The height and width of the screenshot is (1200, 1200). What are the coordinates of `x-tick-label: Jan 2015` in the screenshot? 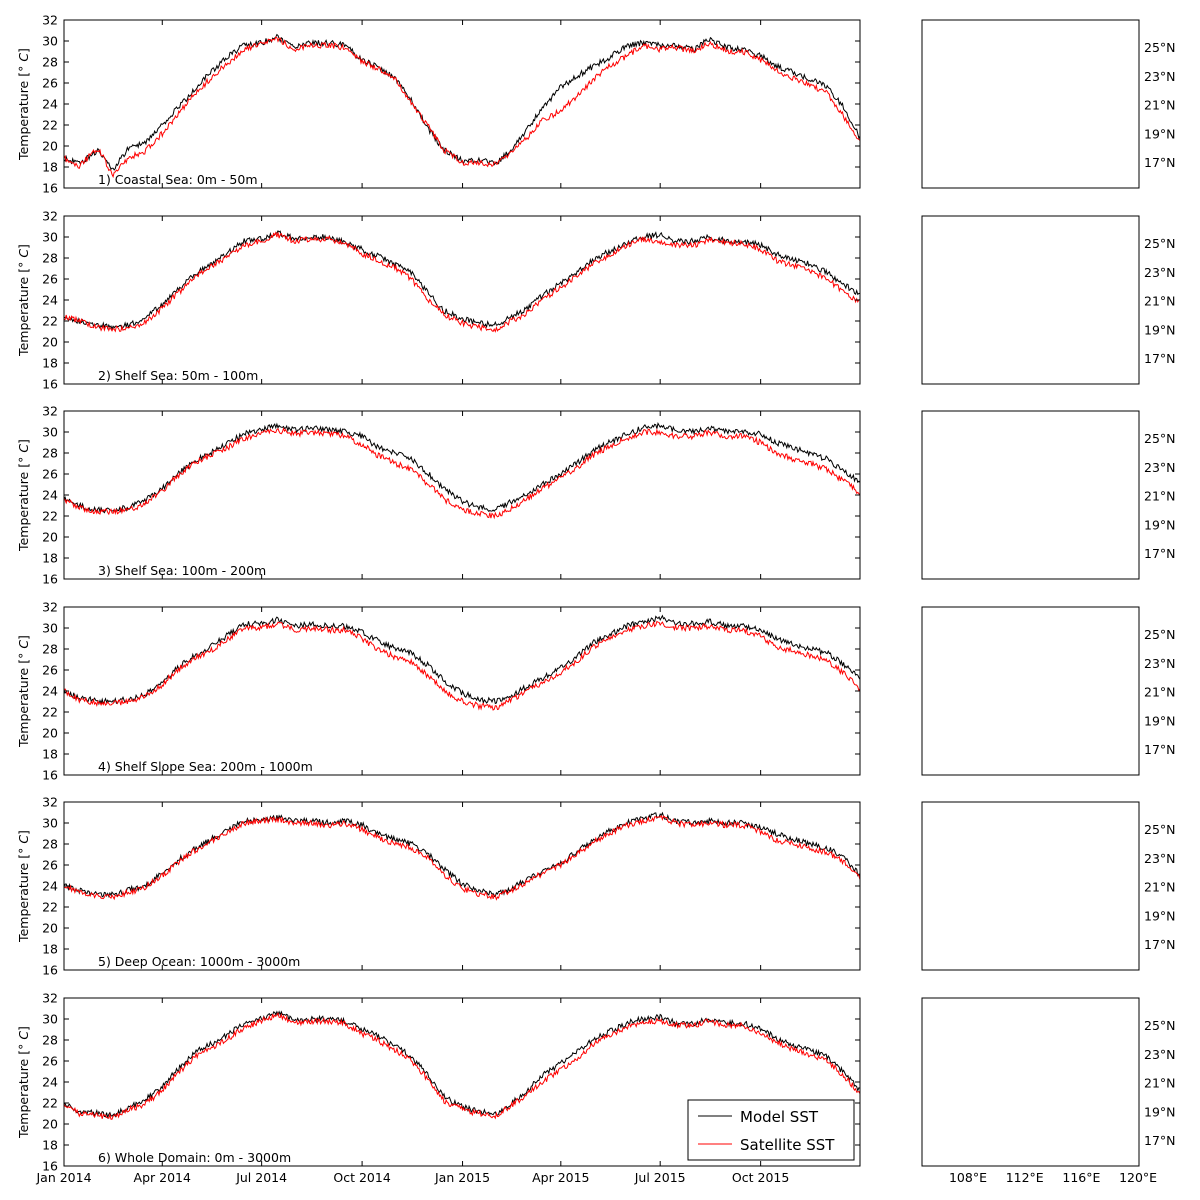 It's located at (462, 1177).